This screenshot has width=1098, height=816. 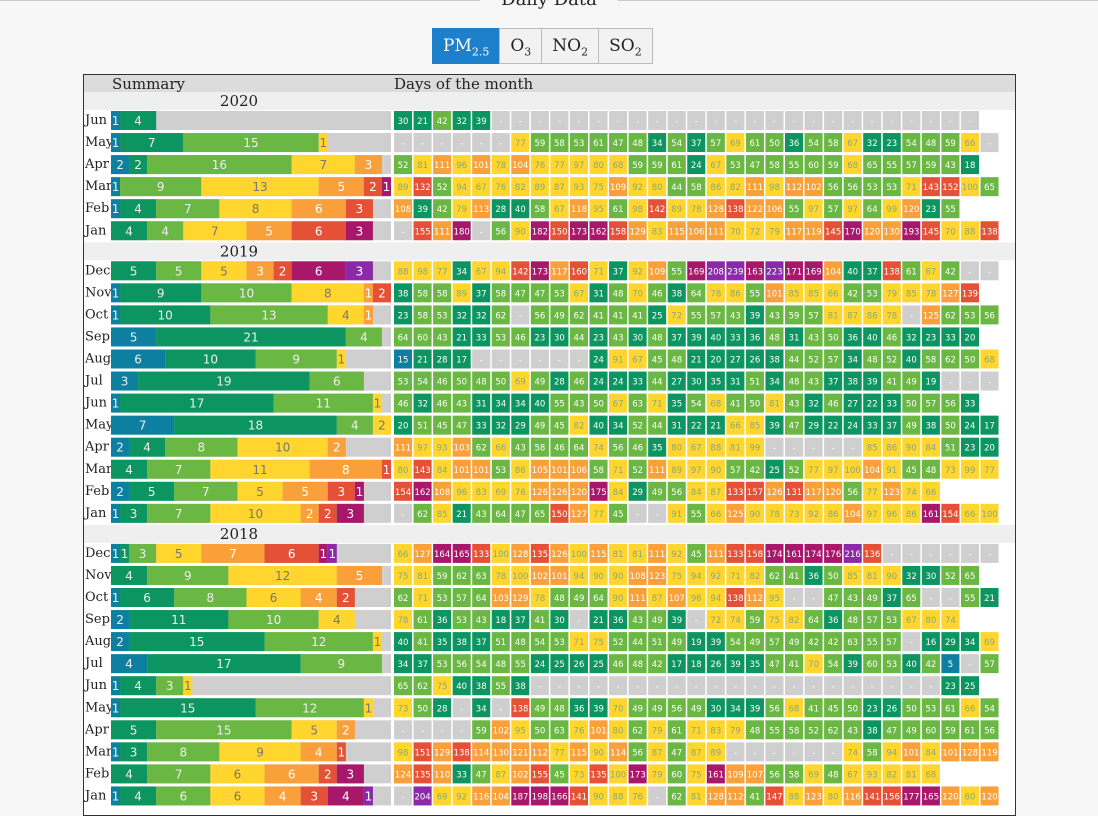 I want to click on day-value-label: 89, so click(x=461, y=294).